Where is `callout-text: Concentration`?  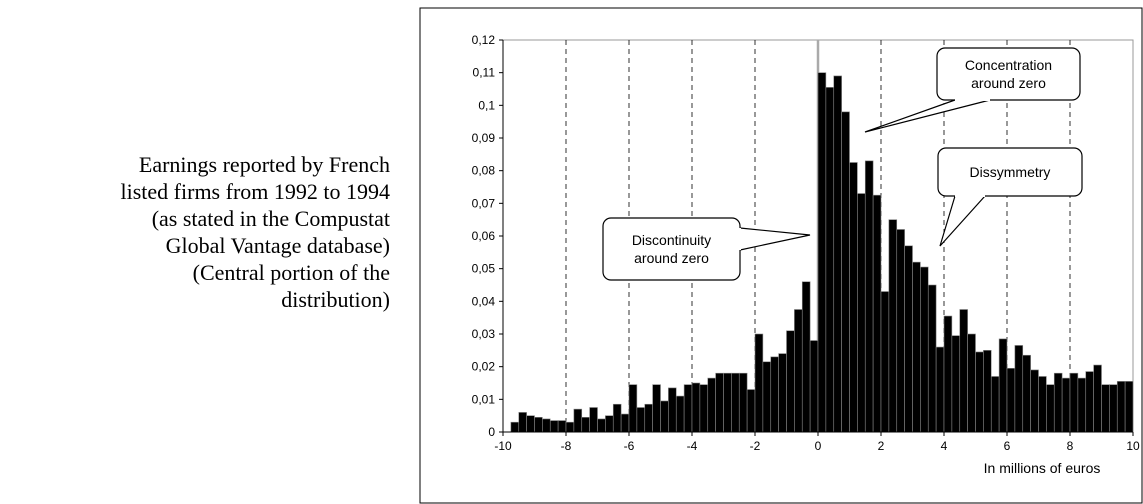 callout-text: Concentration is located at coordinates (1008, 65).